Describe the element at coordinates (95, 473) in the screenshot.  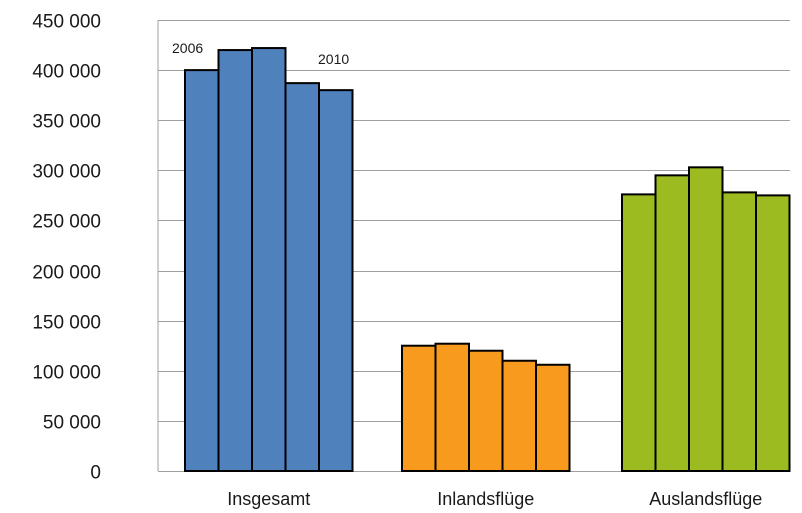
I see `y-tick-label: 0` at that location.